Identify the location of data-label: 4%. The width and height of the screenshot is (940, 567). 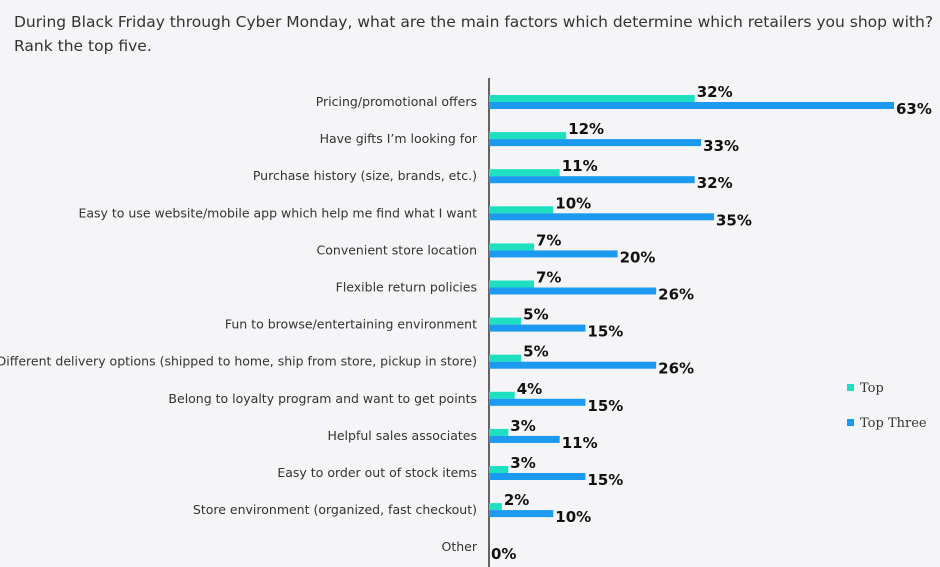
(529, 389).